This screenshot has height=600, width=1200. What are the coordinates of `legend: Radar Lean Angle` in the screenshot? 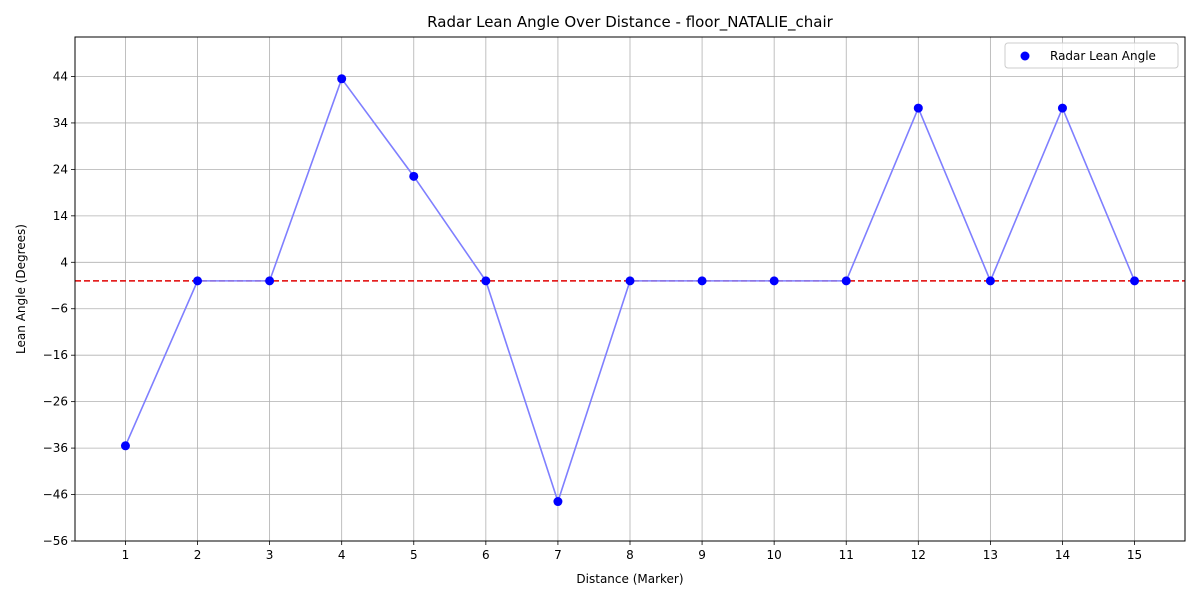 It's located at (1091, 55).